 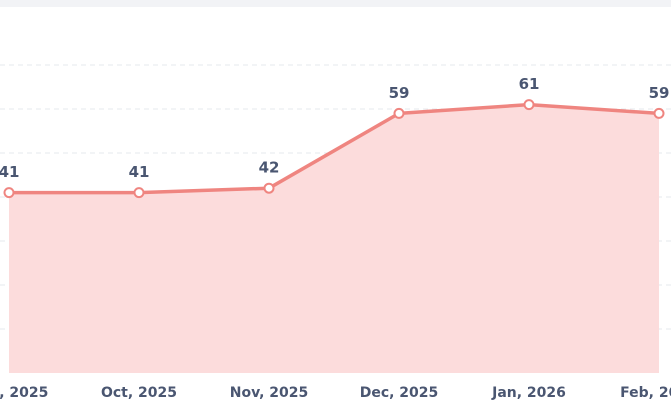 I want to click on x-tick-label: Oct, 2025, so click(x=139, y=393).